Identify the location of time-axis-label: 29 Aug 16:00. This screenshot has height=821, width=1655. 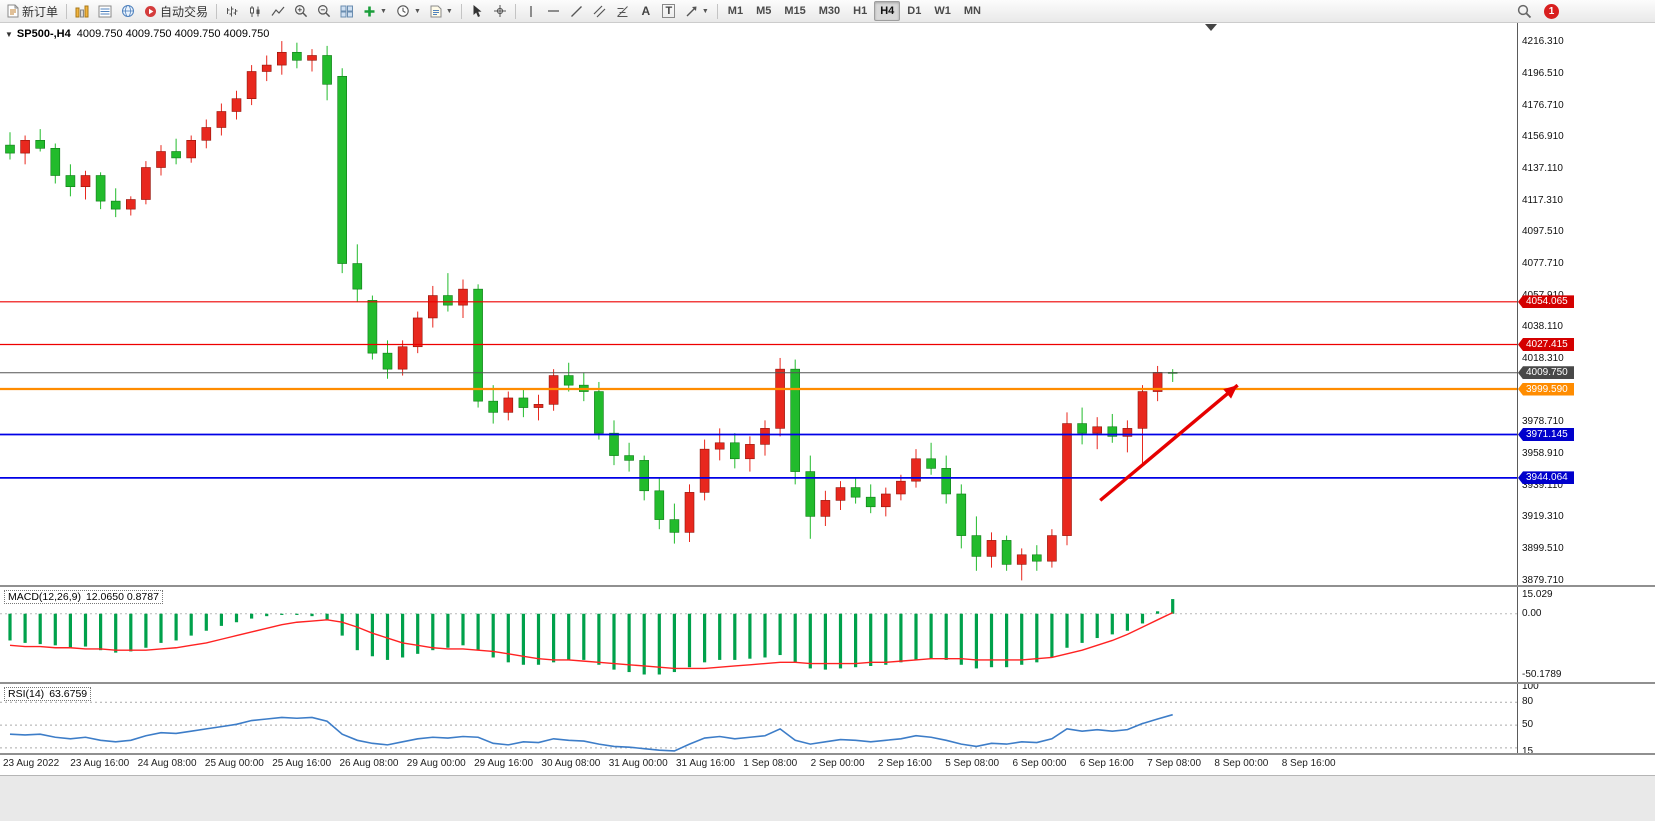
(504, 763).